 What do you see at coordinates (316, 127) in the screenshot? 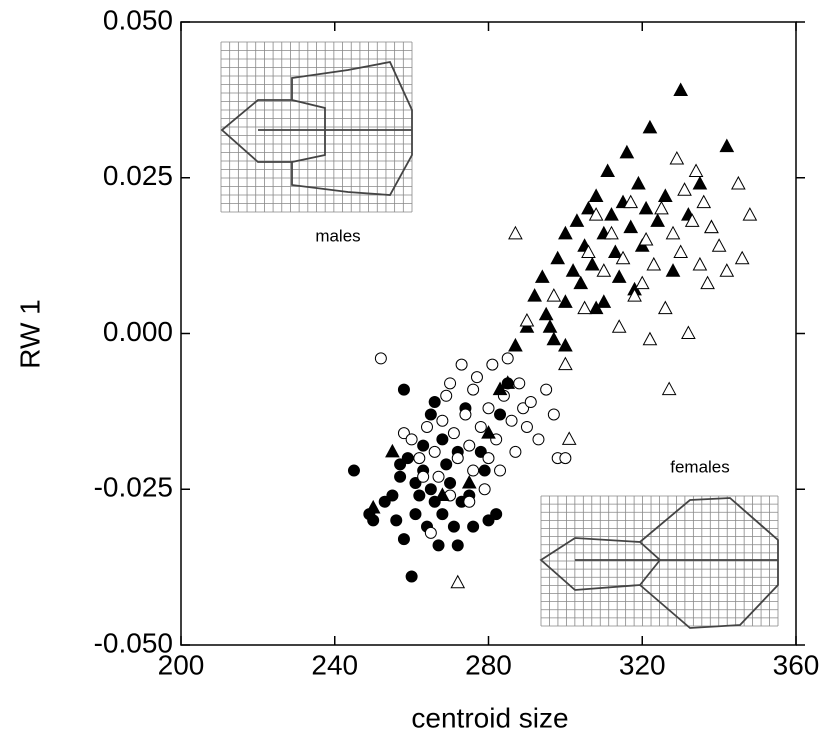
I see `deformation-grid` at bounding box center [316, 127].